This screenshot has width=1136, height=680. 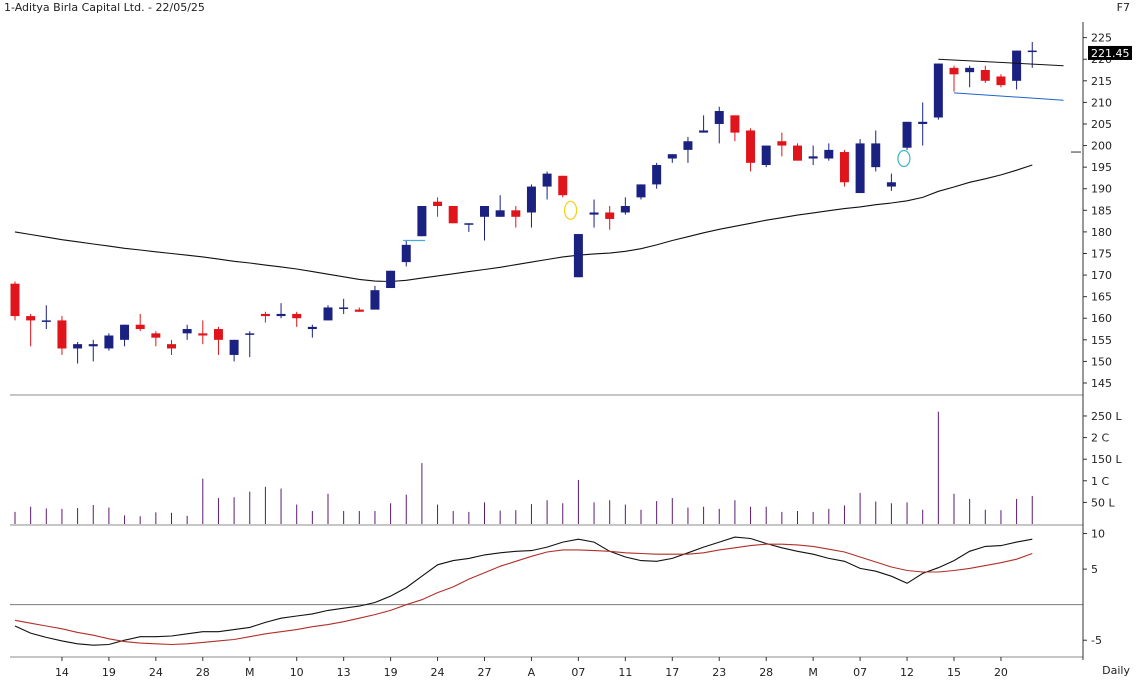 I want to click on price-tick-label: 155, so click(x=1101, y=340).